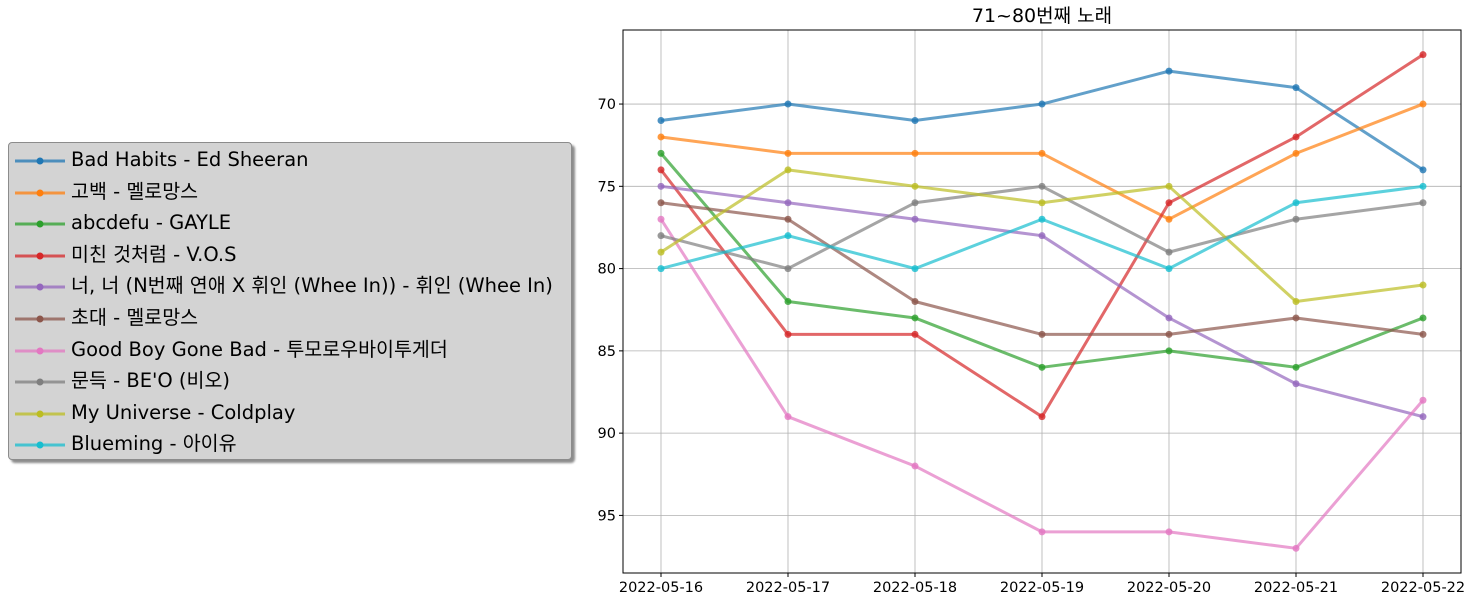 The width and height of the screenshot is (1467, 603). What do you see at coordinates (183, 412) in the screenshot?
I see `legend-label: My Universe - Coldplay` at bounding box center [183, 412].